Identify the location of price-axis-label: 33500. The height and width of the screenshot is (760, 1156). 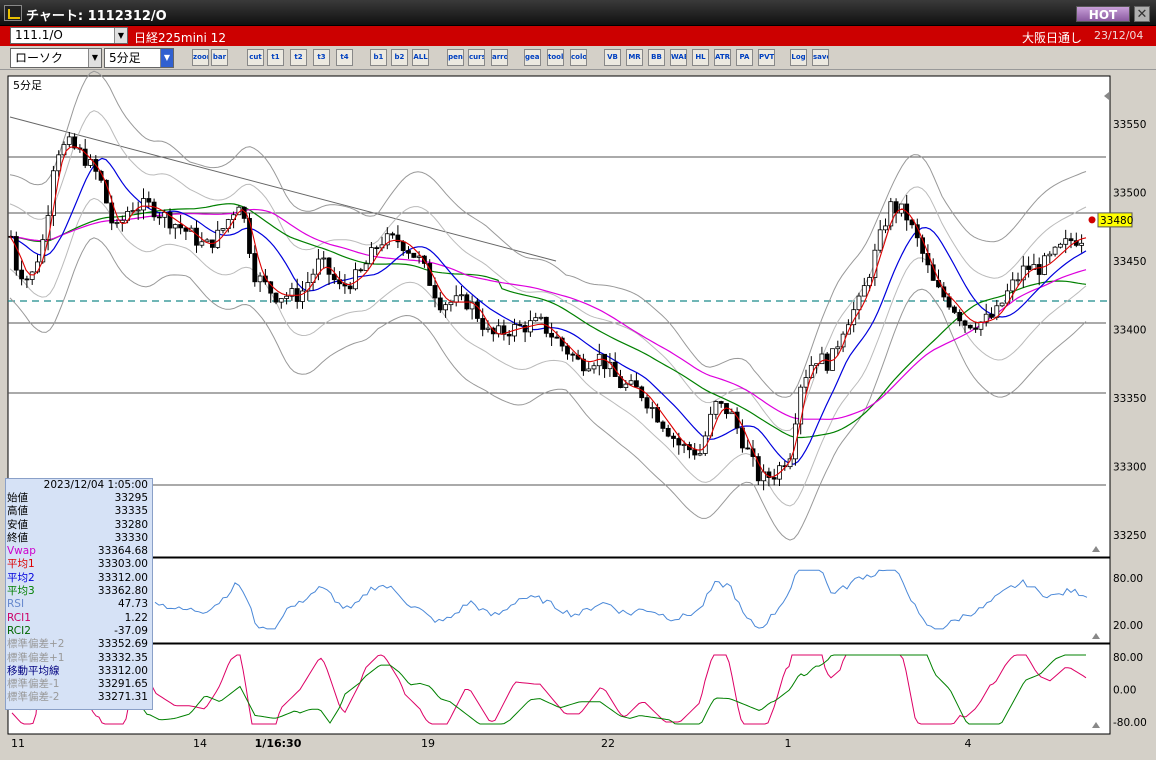
(1129, 194).